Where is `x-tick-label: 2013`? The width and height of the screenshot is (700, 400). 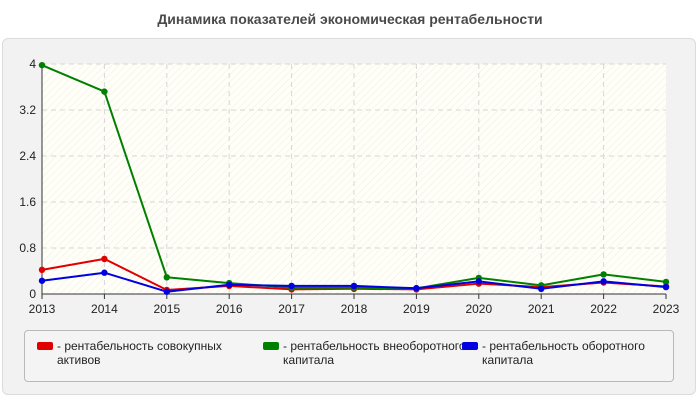
x-tick-label: 2013 is located at coordinates (42, 309).